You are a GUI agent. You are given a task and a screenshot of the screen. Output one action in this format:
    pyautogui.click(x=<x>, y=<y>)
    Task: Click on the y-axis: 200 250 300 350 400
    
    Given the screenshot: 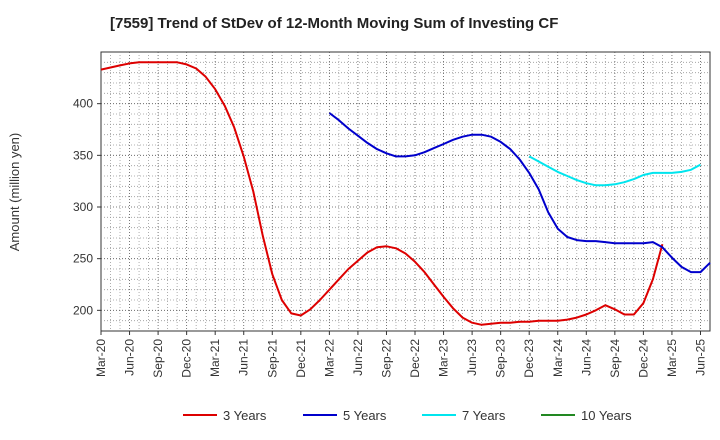 What is the action you would take?
    pyautogui.click(x=87, y=207)
    